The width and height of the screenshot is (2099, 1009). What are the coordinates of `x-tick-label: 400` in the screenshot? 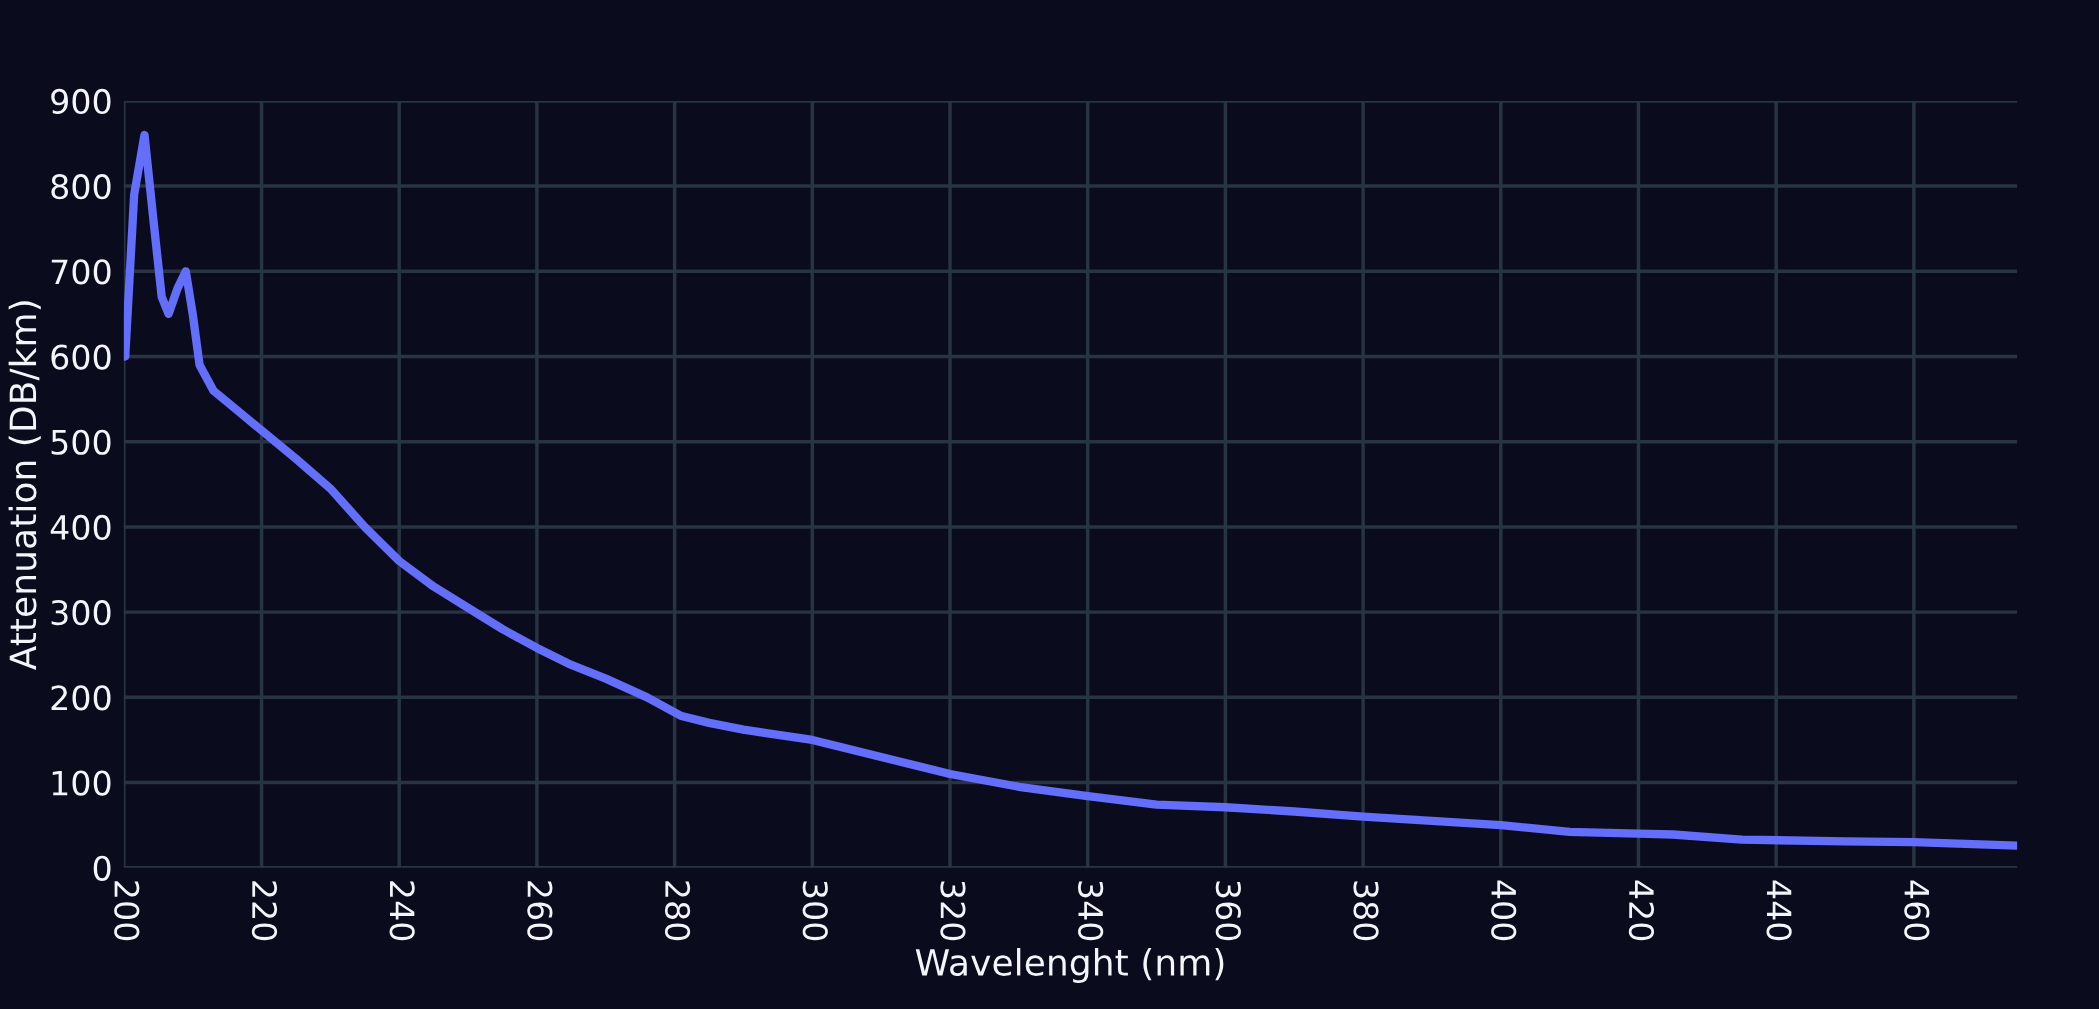 It's located at (1504, 910).